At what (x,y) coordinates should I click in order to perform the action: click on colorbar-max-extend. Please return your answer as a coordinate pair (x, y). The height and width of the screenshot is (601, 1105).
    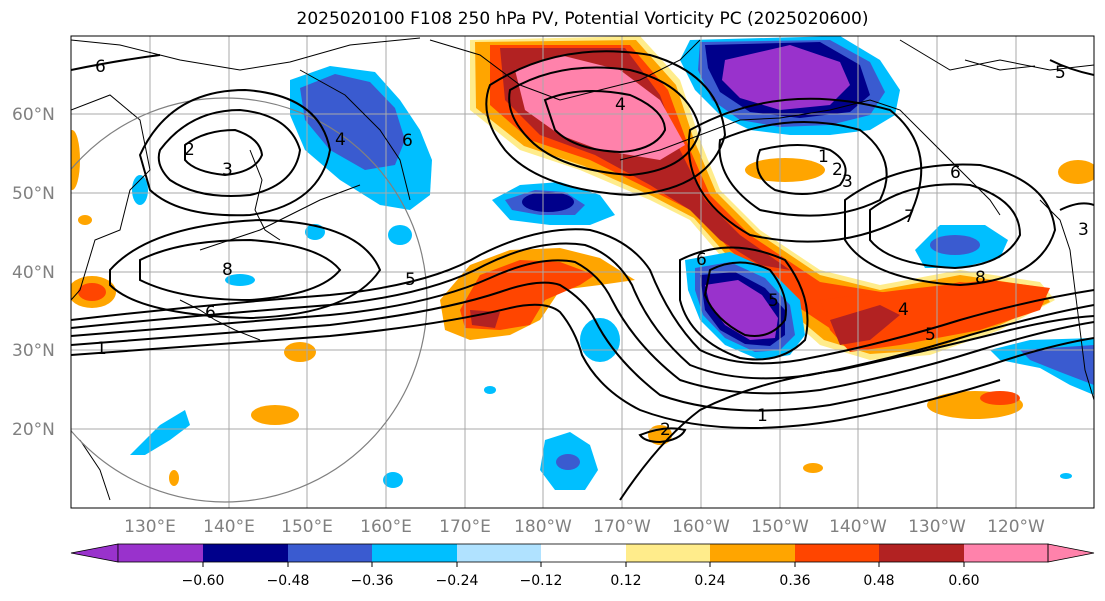
    Looking at the image, I should click on (1071, 553).